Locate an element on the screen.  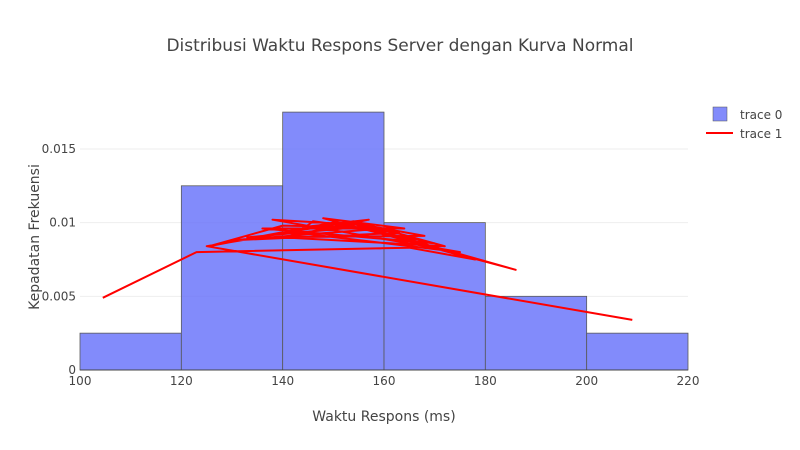
x-tick-label: 180 is located at coordinates (485, 381).